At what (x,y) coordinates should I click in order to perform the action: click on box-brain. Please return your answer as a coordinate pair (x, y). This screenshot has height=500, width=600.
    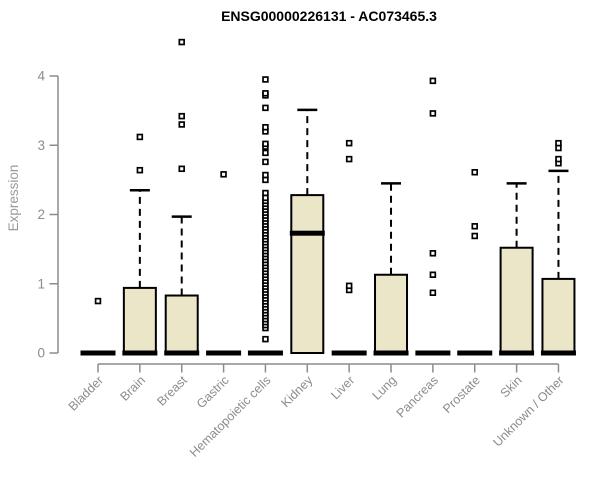
    Looking at the image, I should click on (139, 320).